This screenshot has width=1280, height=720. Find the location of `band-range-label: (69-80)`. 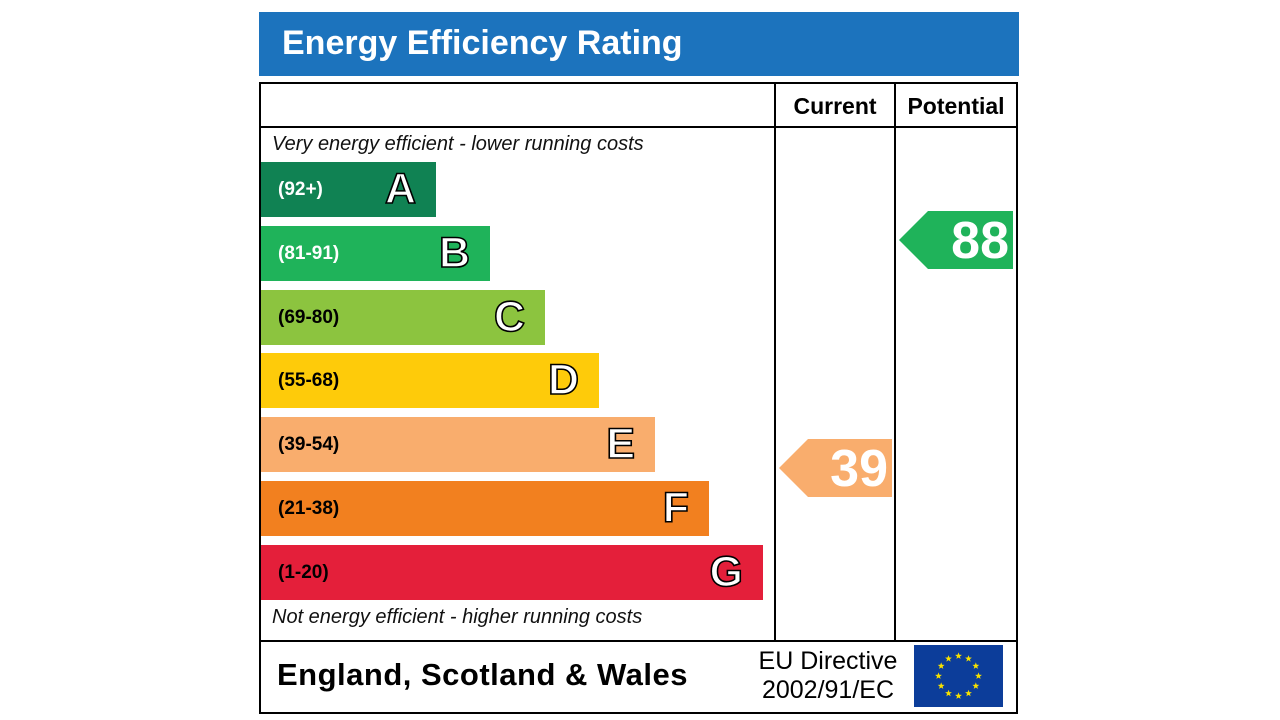

band-range-label: (69-80) is located at coordinates (309, 317).